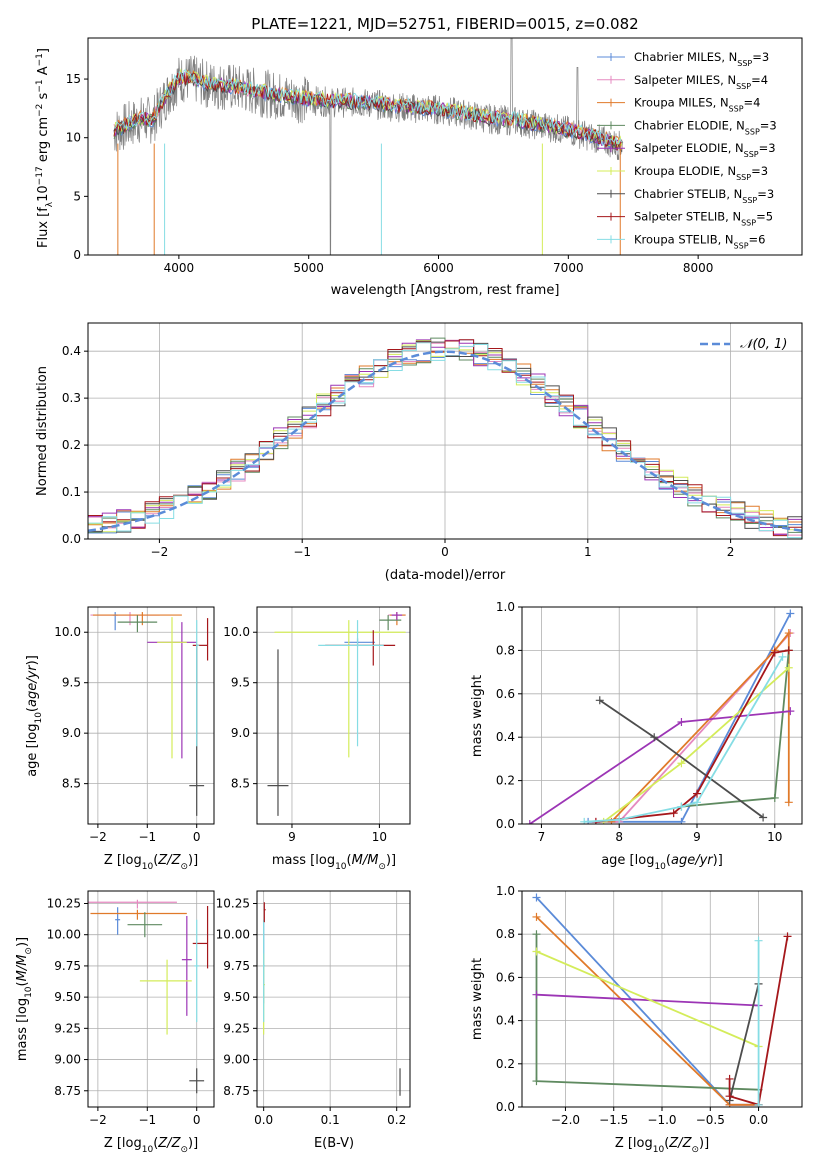 Image resolution: width=819 pixels, height=1170 pixels. I want to click on x-tick-label: 0.0, so click(758, 1120).